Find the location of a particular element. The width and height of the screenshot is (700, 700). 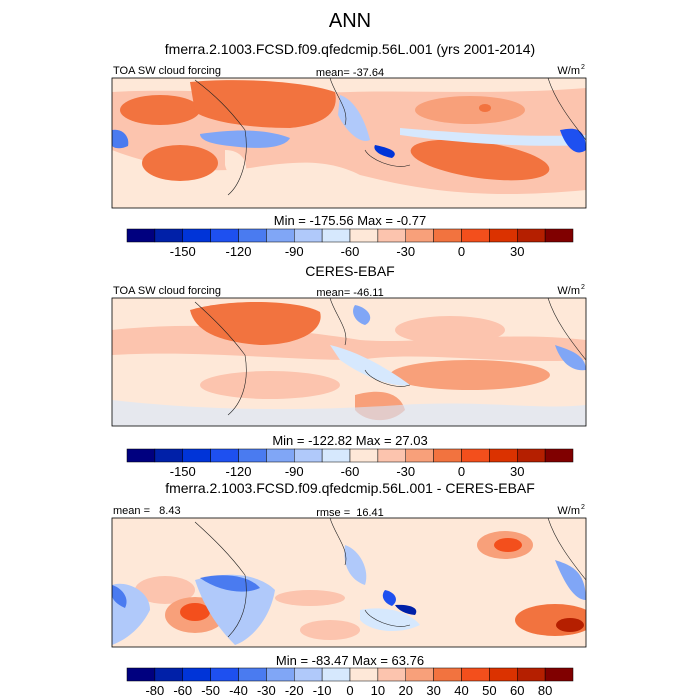

colorbar-tick-label: -80 is located at coordinates (154, 690).